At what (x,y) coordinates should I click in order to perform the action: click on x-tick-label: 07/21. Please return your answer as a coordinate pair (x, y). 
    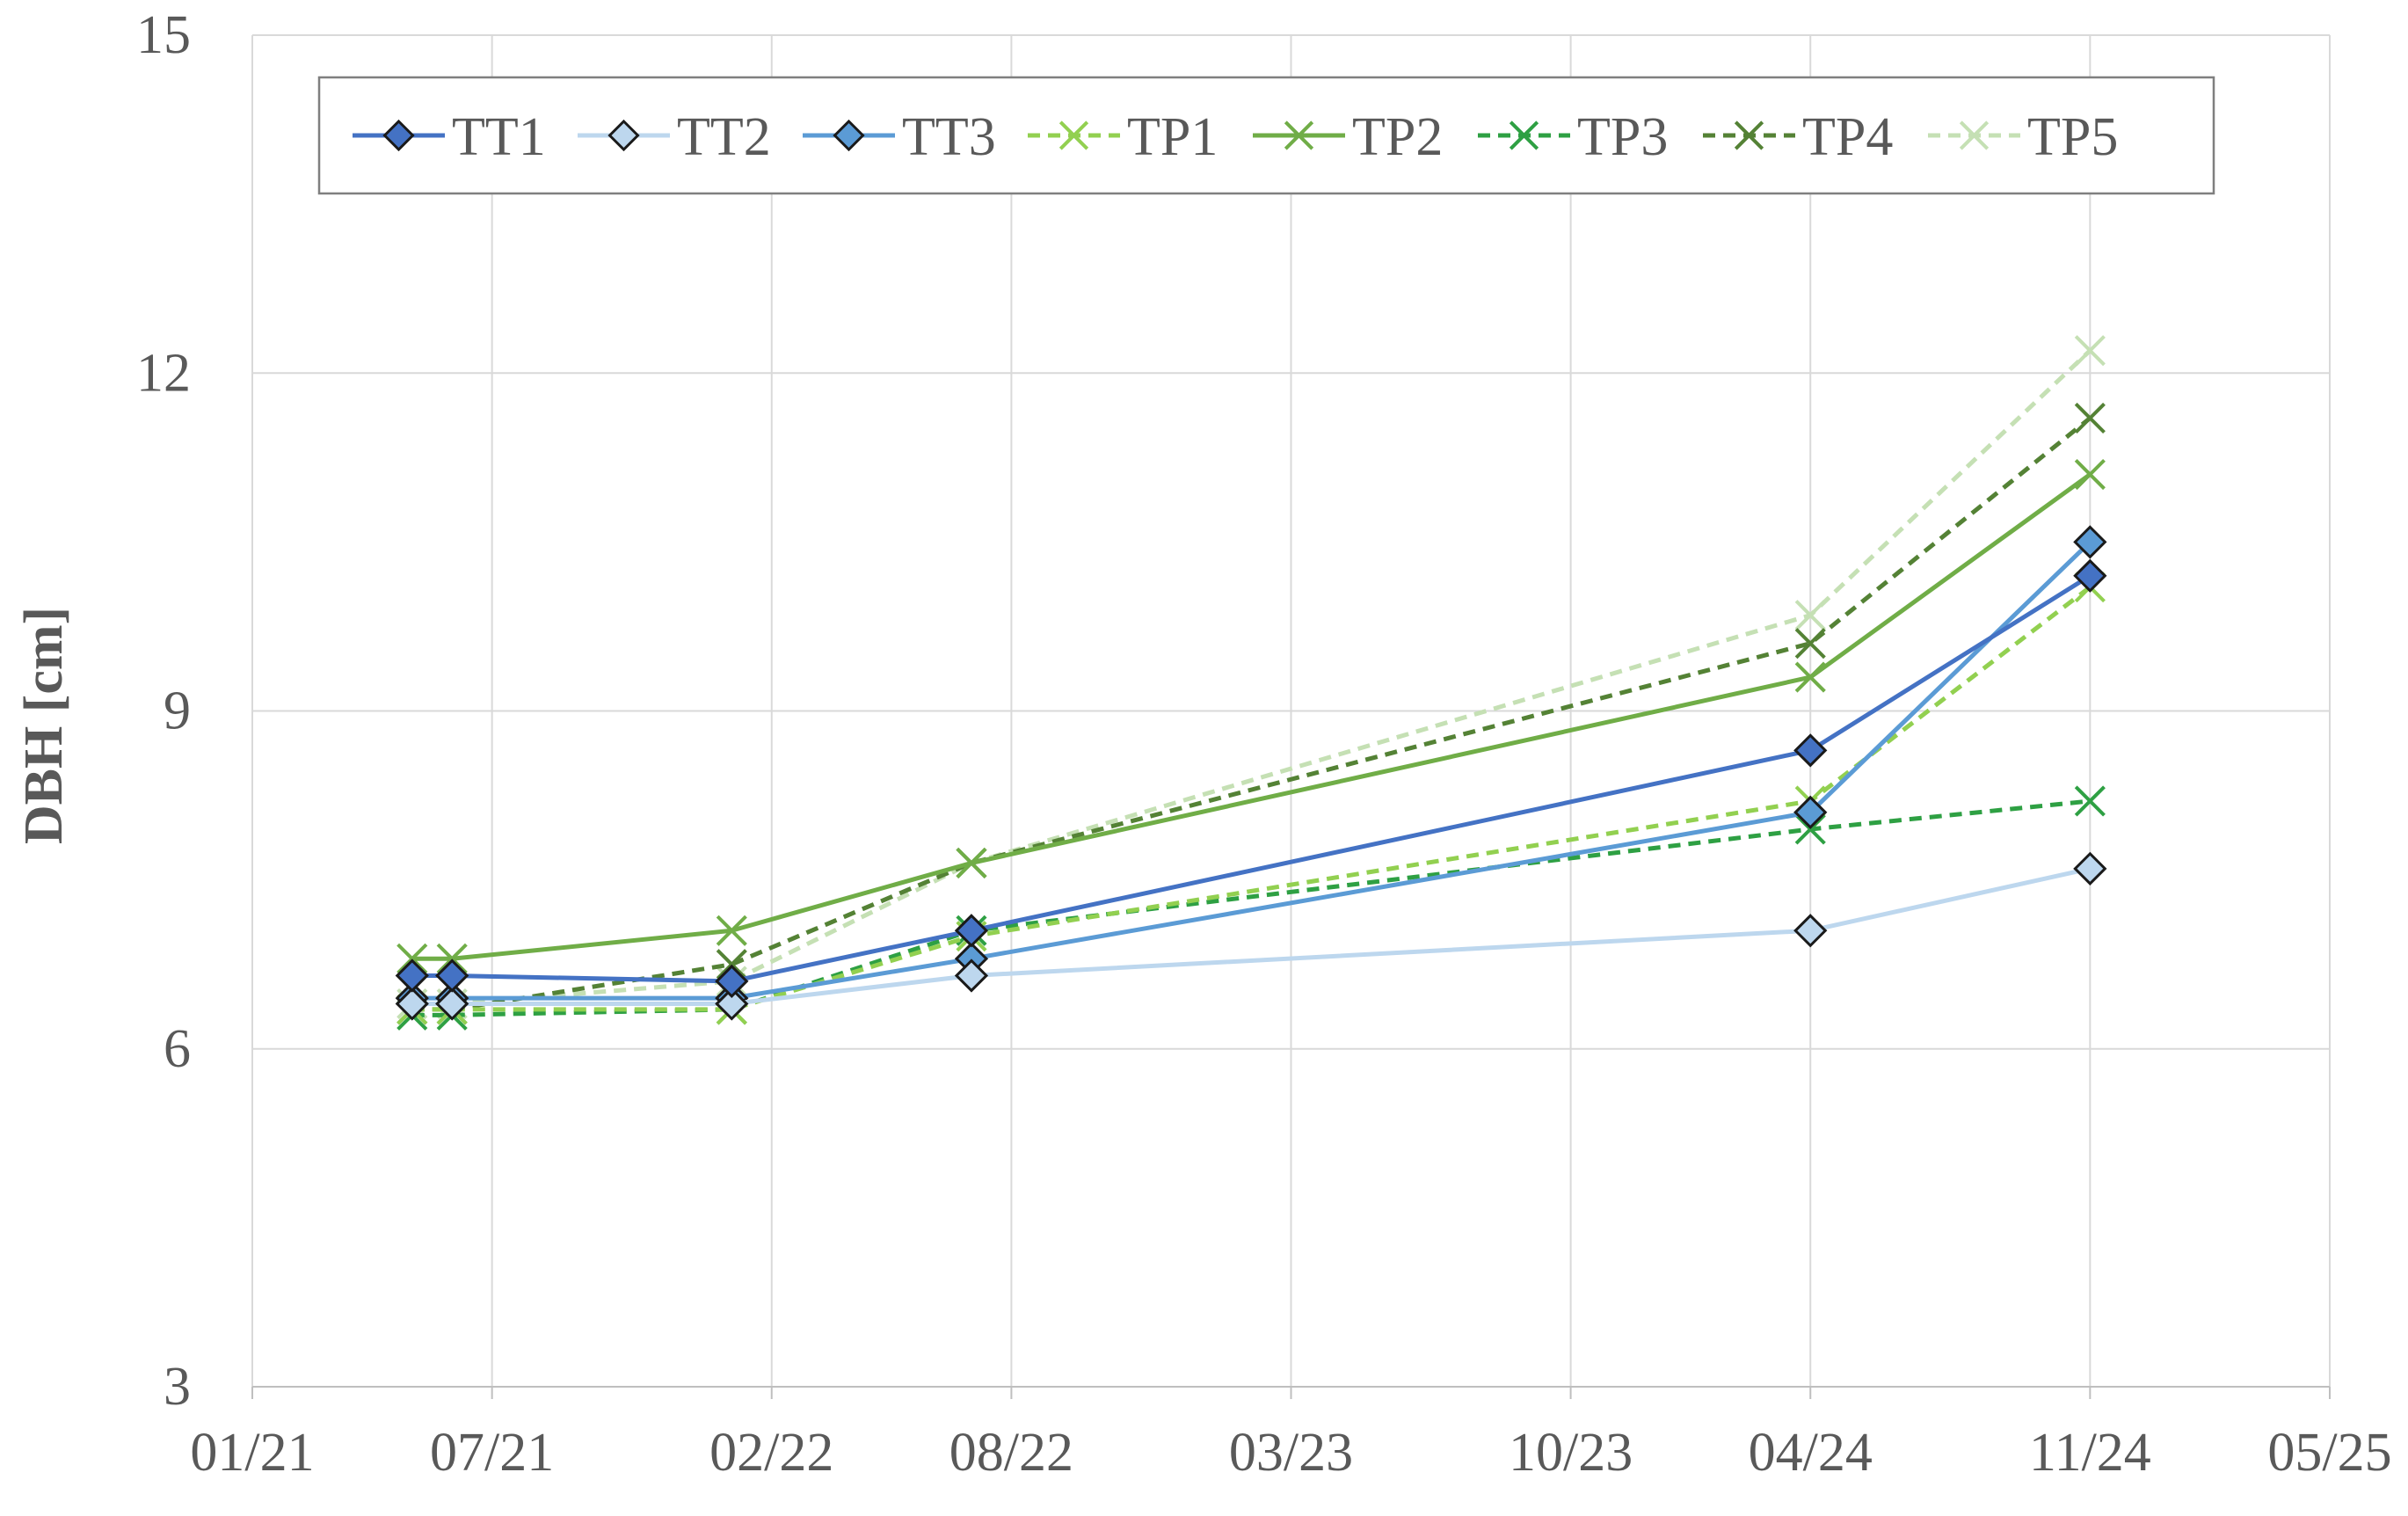
    Looking at the image, I should click on (492, 1453).